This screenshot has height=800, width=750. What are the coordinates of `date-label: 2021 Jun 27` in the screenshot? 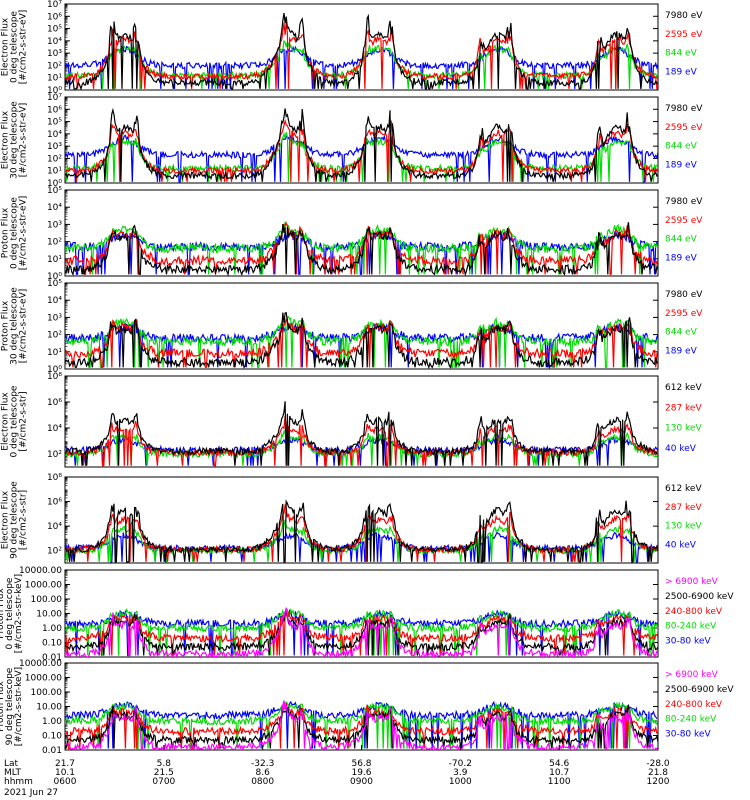 It's located at (31, 793).